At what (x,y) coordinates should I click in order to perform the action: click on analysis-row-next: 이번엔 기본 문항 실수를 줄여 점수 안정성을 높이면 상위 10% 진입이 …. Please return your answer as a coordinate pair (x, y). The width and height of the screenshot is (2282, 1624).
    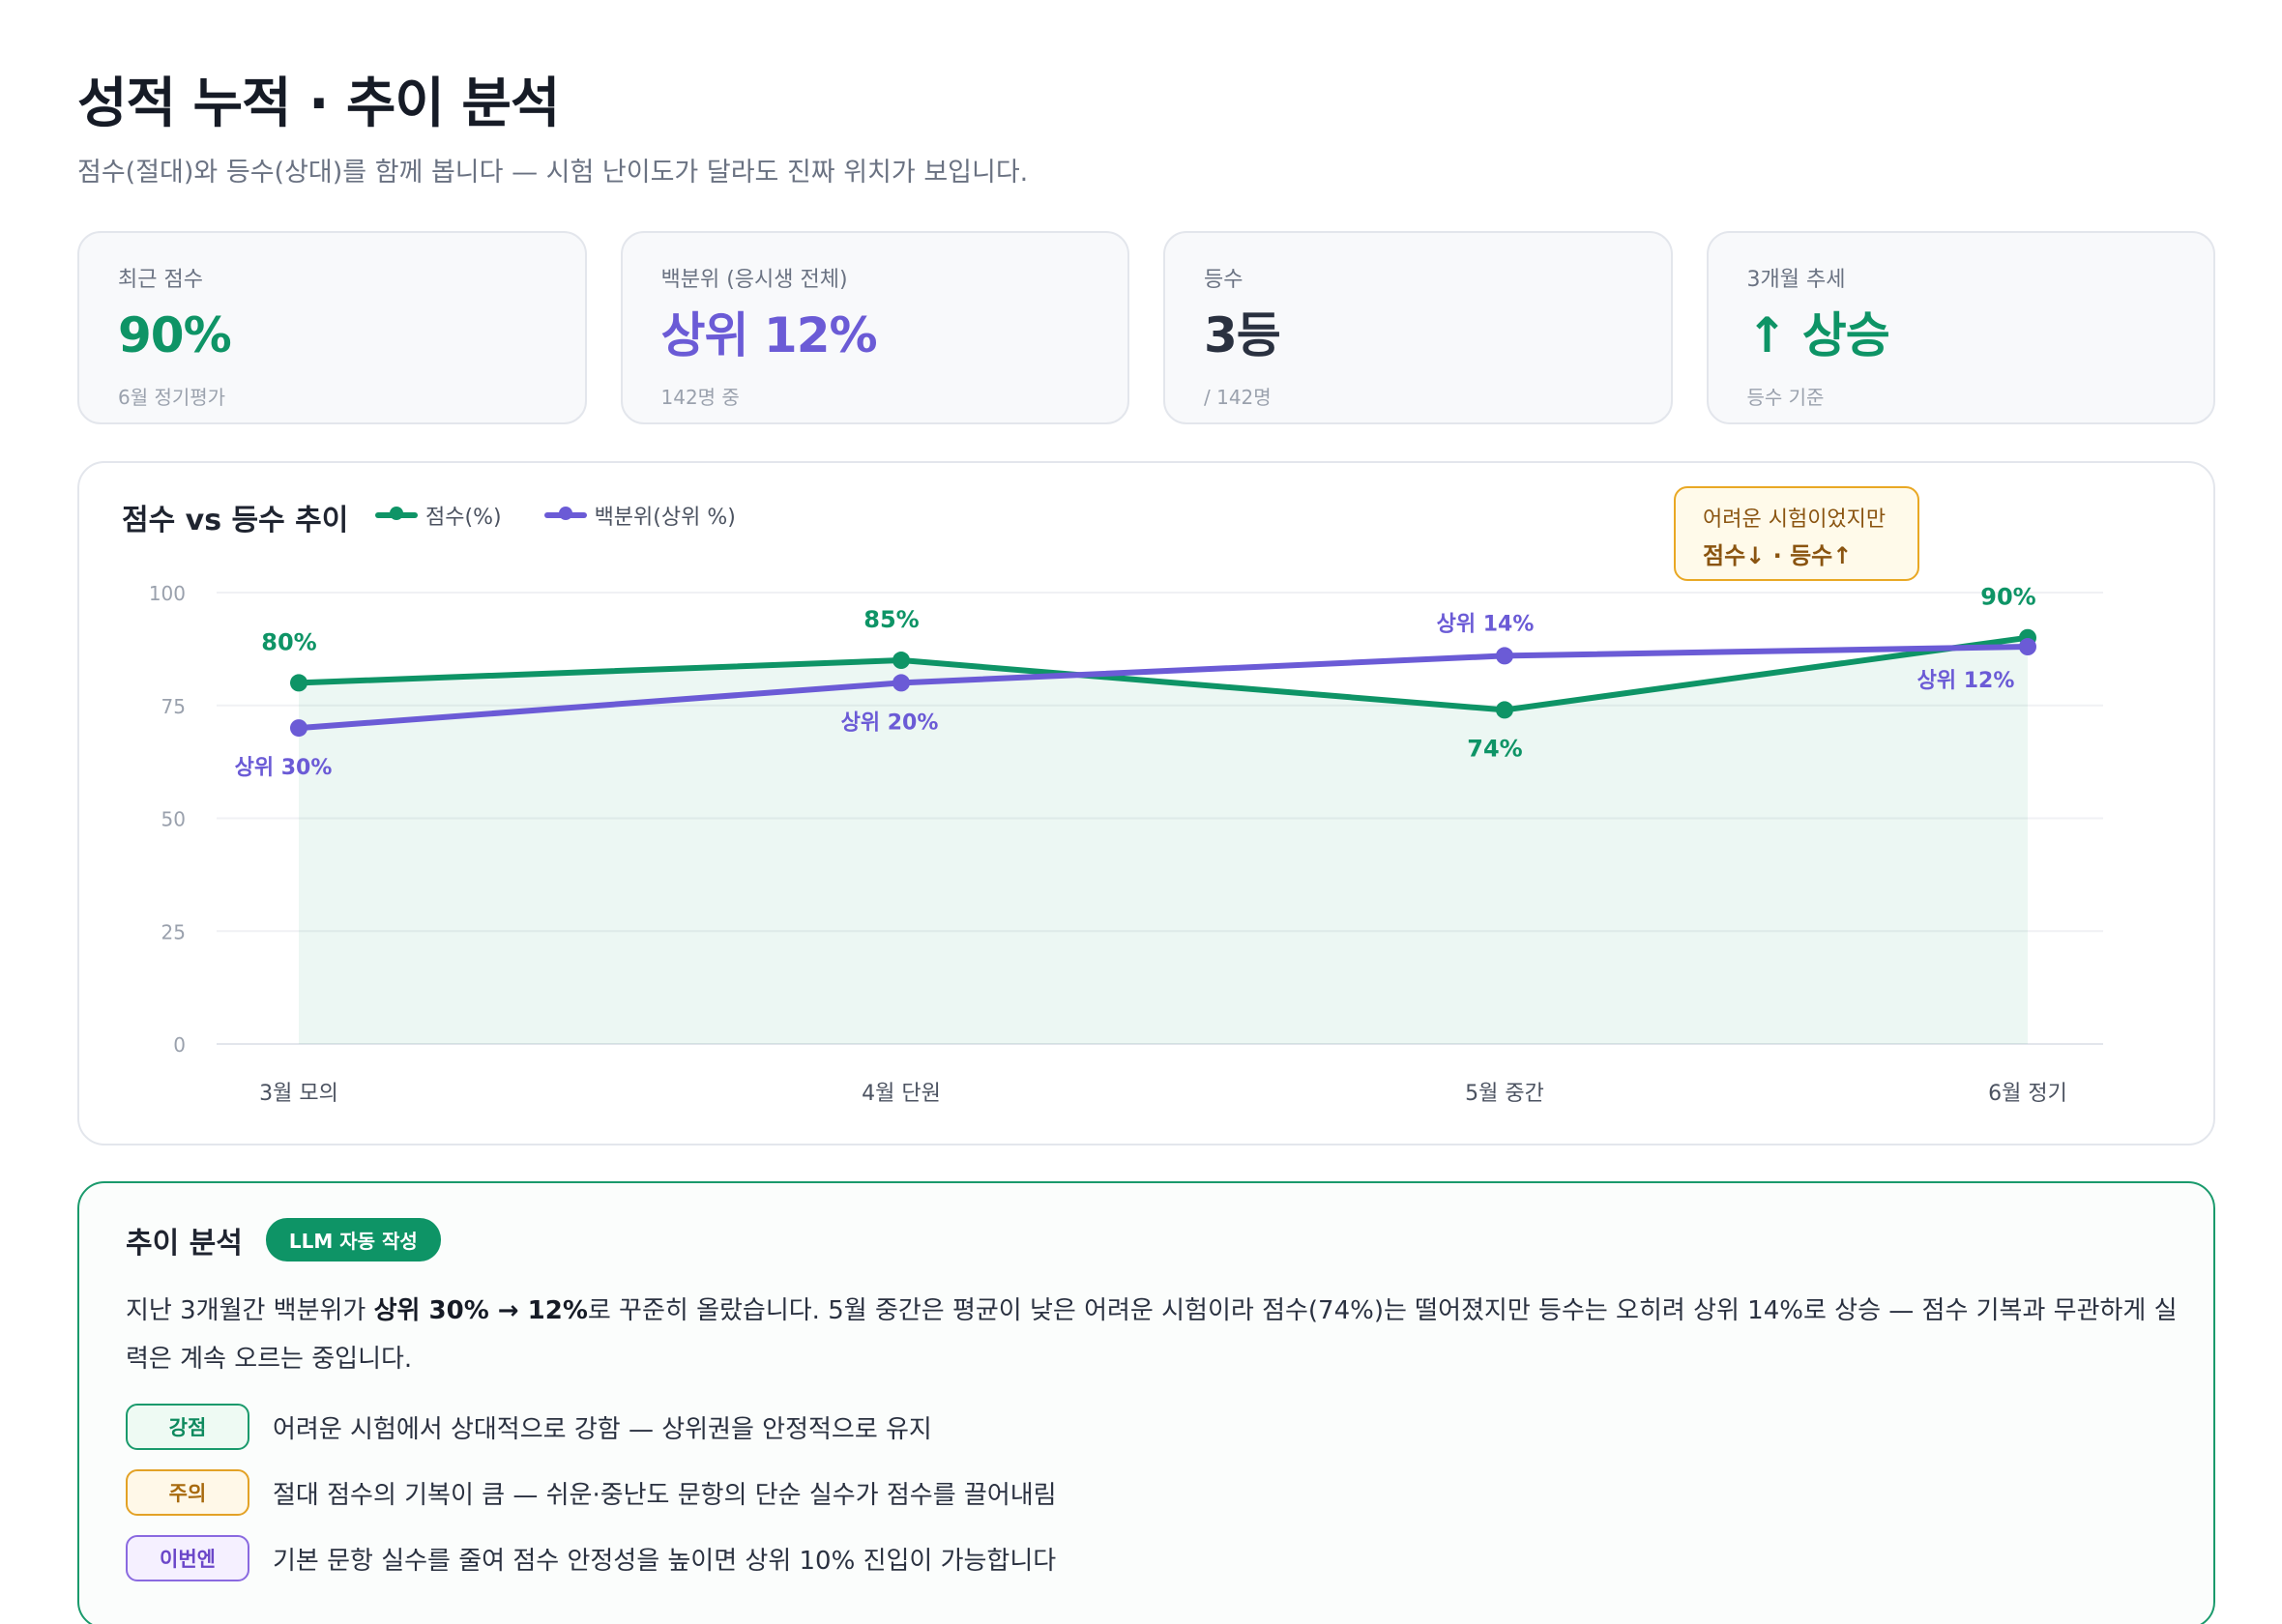
    Looking at the image, I should click on (1146, 1558).